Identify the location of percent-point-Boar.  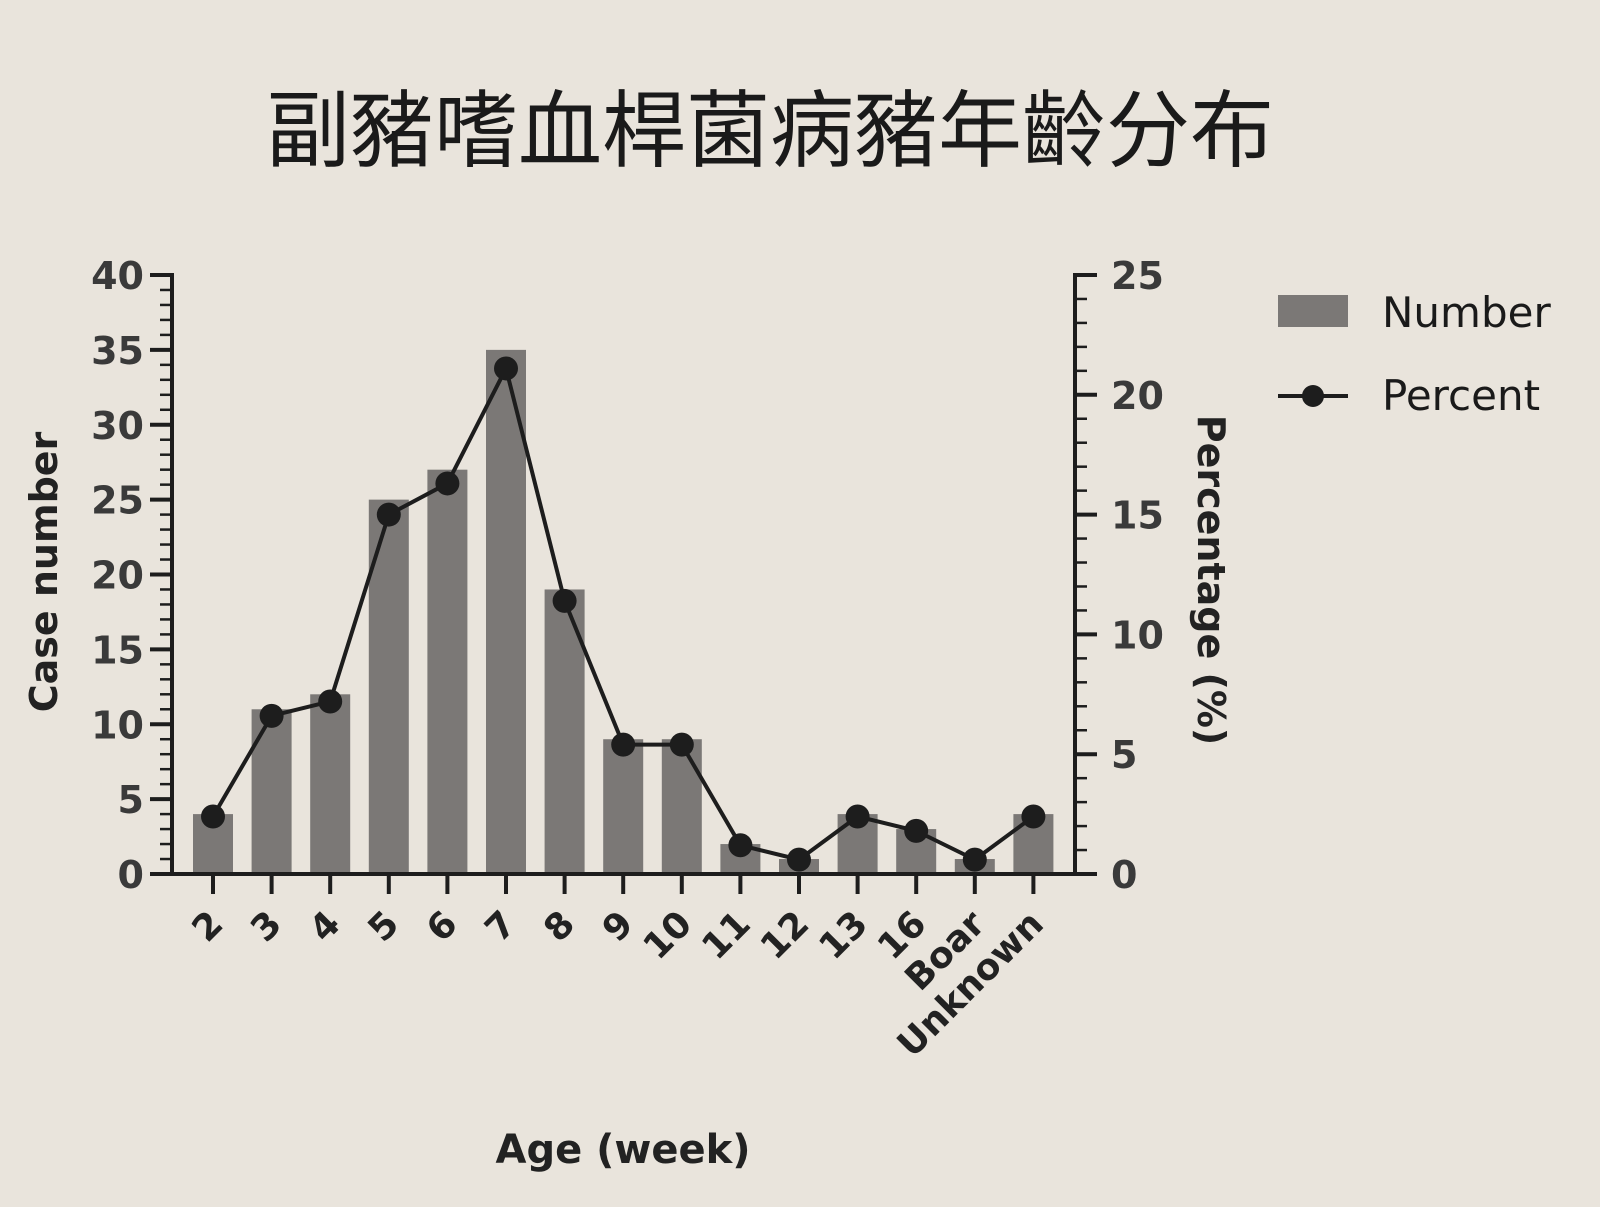
(974, 859).